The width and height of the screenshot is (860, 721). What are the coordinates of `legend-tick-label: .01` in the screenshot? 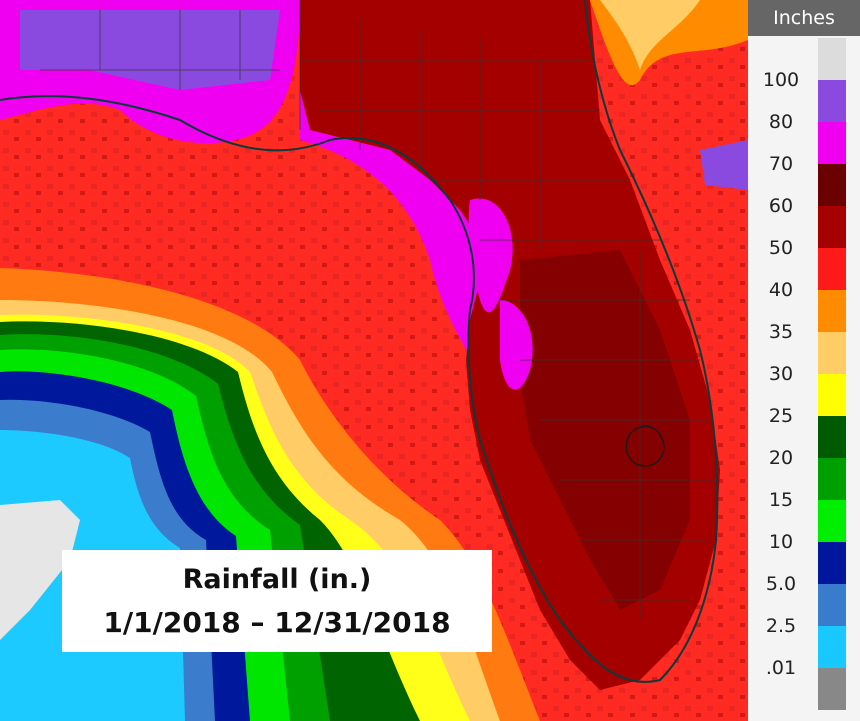 It's located at (781, 668).